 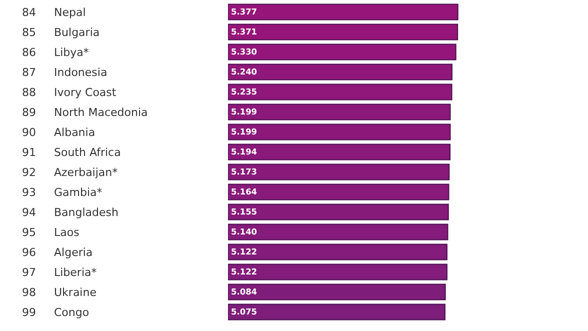 I want to click on y2-tick-label: 92, so click(x=29, y=172).